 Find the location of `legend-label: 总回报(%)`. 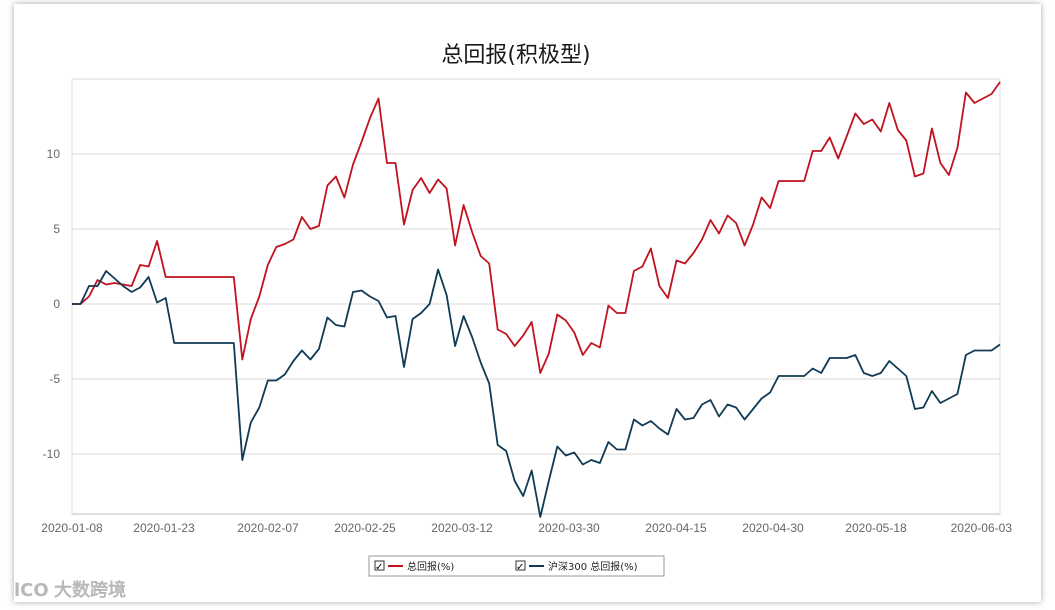

legend-label: 总回报(%) is located at coordinates (430, 566).